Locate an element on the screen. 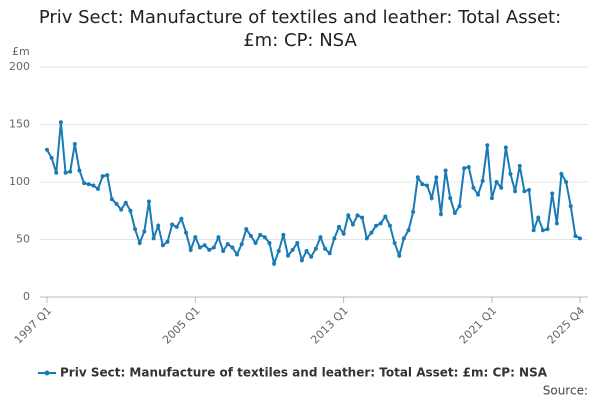 The height and width of the screenshot is (400, 600). legend-marker is located at coordinates (47, 373).